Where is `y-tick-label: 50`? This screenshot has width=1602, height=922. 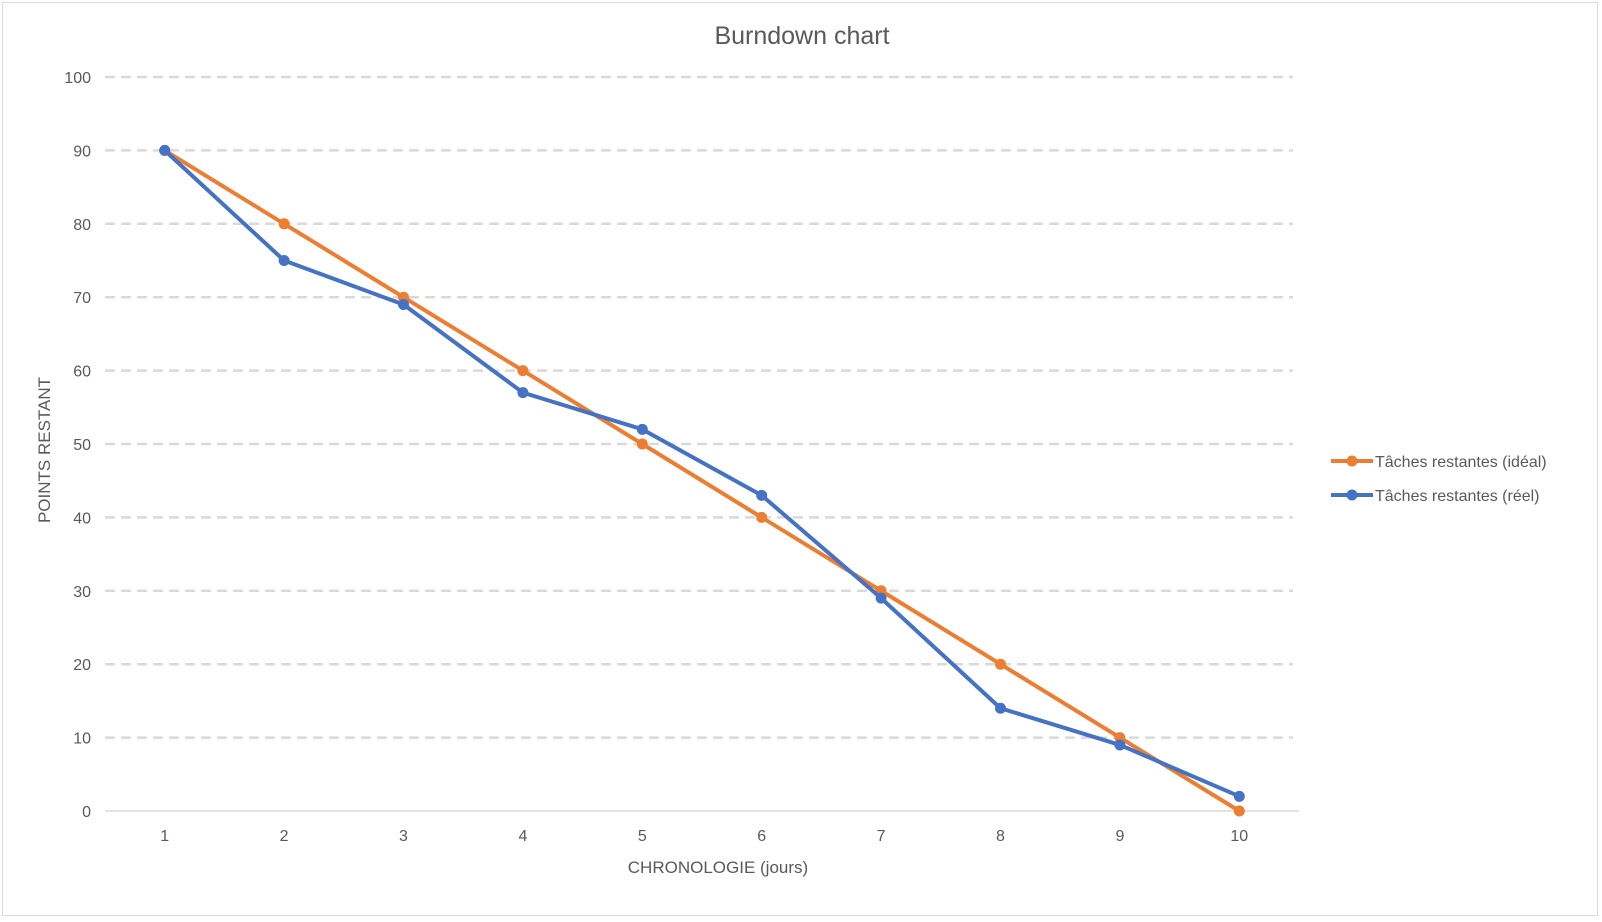 y-tick-label: 50 is located at coordinates (82, 445).